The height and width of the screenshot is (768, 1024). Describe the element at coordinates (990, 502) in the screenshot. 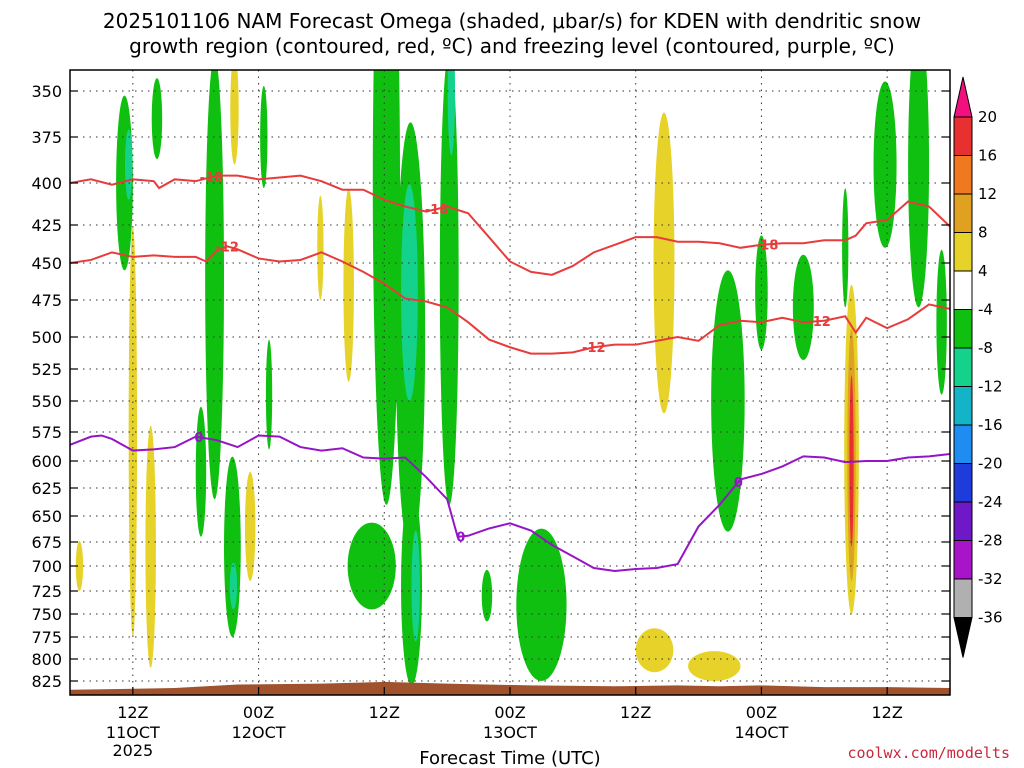

I see `colorbar-label-10: -24` at that location.